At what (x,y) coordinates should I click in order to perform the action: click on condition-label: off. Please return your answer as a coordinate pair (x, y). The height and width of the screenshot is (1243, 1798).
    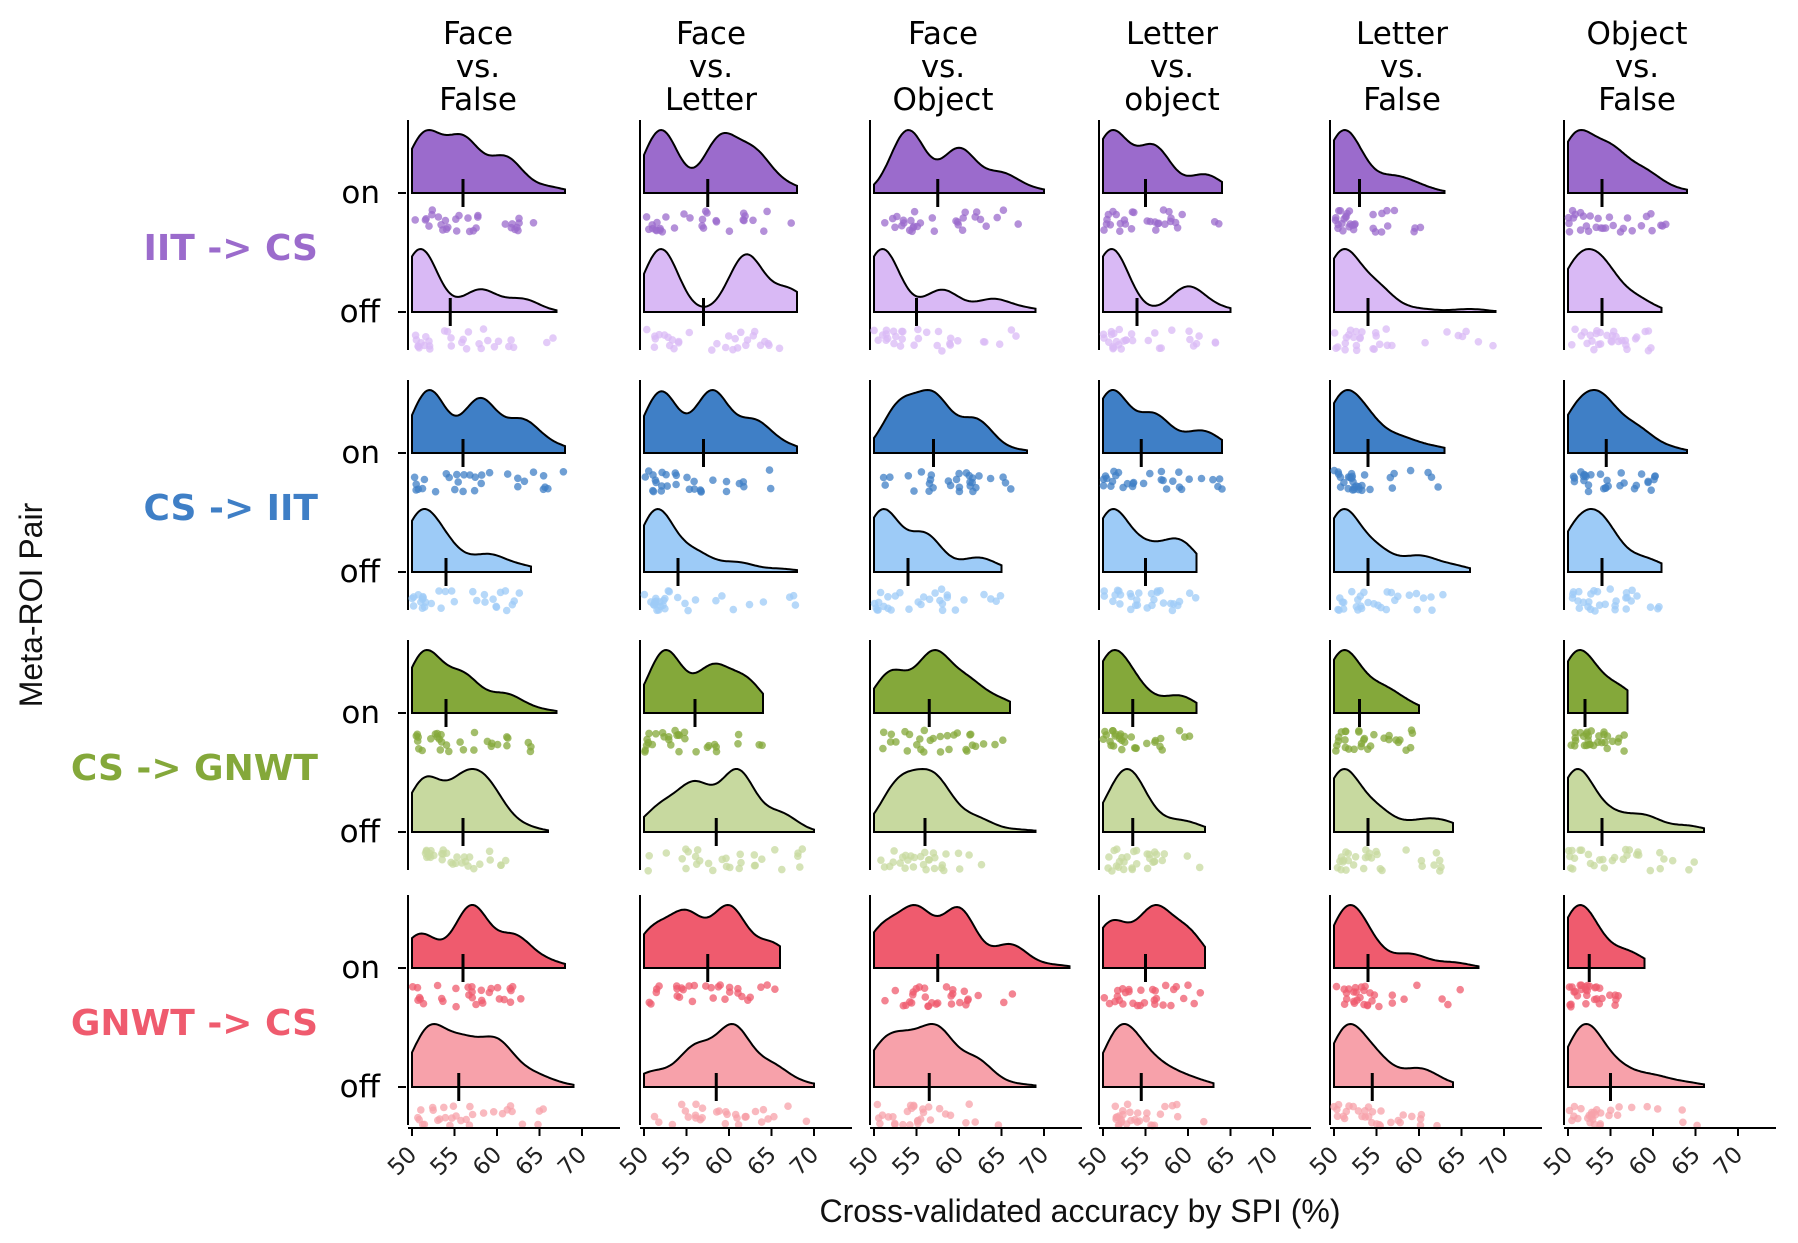
    Looking at the image, I should click on (360, 312).